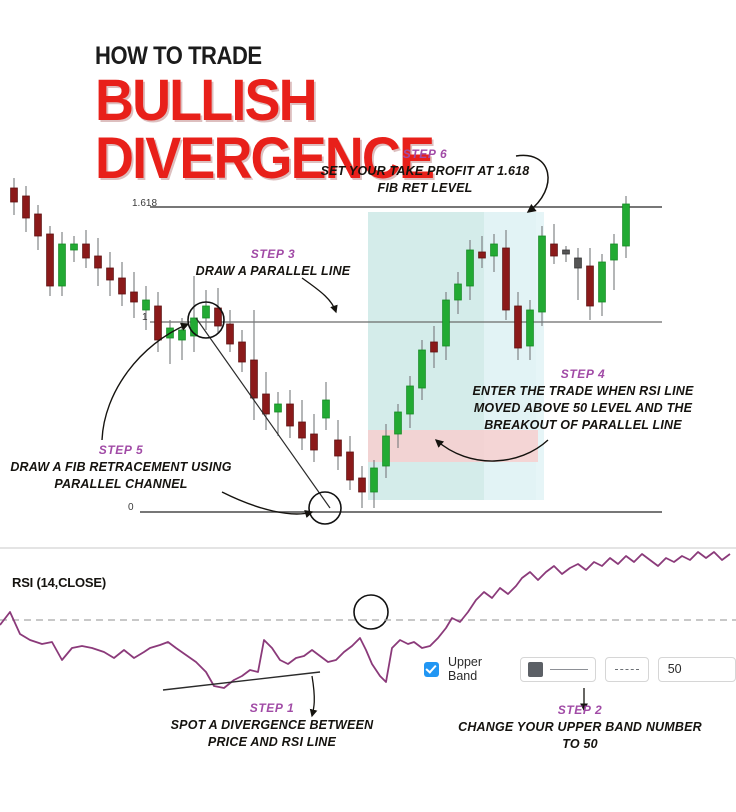  Describe the element at coordinates (273, 254) in the screenshot. I see `annotation-step3-label: STEP 3` at that location.